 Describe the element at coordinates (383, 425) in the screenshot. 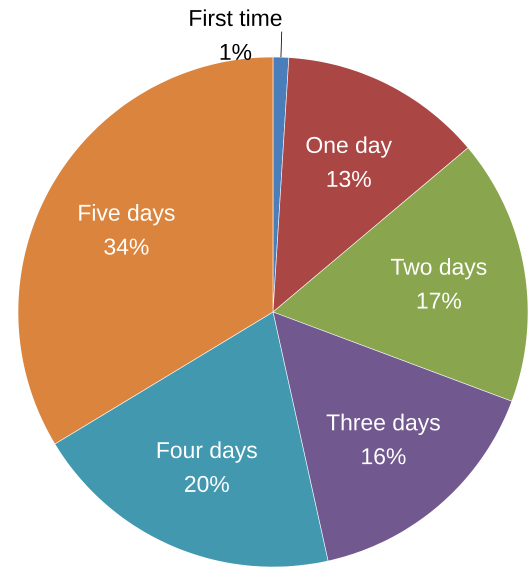

I see `slice-label: Three days` at that location.